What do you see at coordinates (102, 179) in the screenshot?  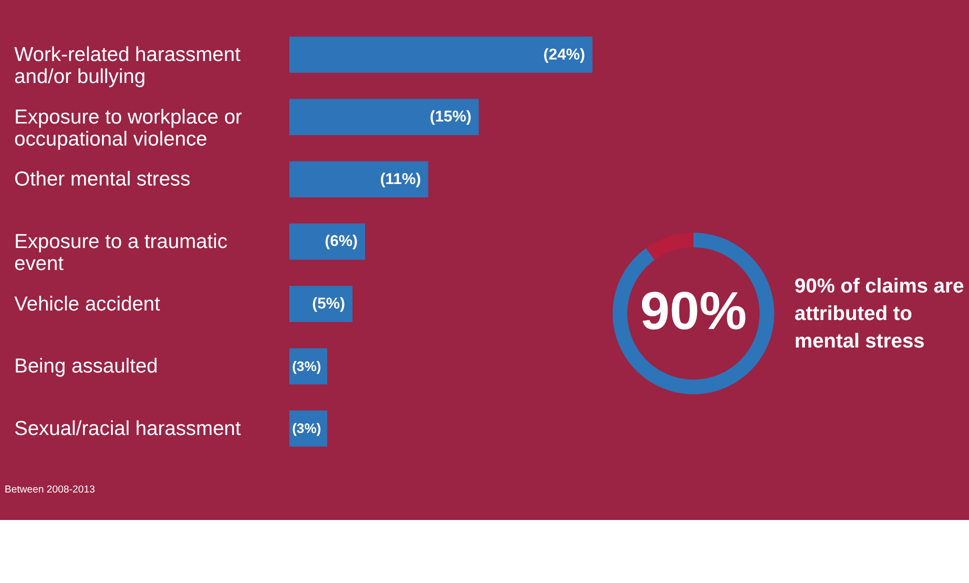 I see `y-tick-label: Other mental stress` at bounding box center [102, 179].